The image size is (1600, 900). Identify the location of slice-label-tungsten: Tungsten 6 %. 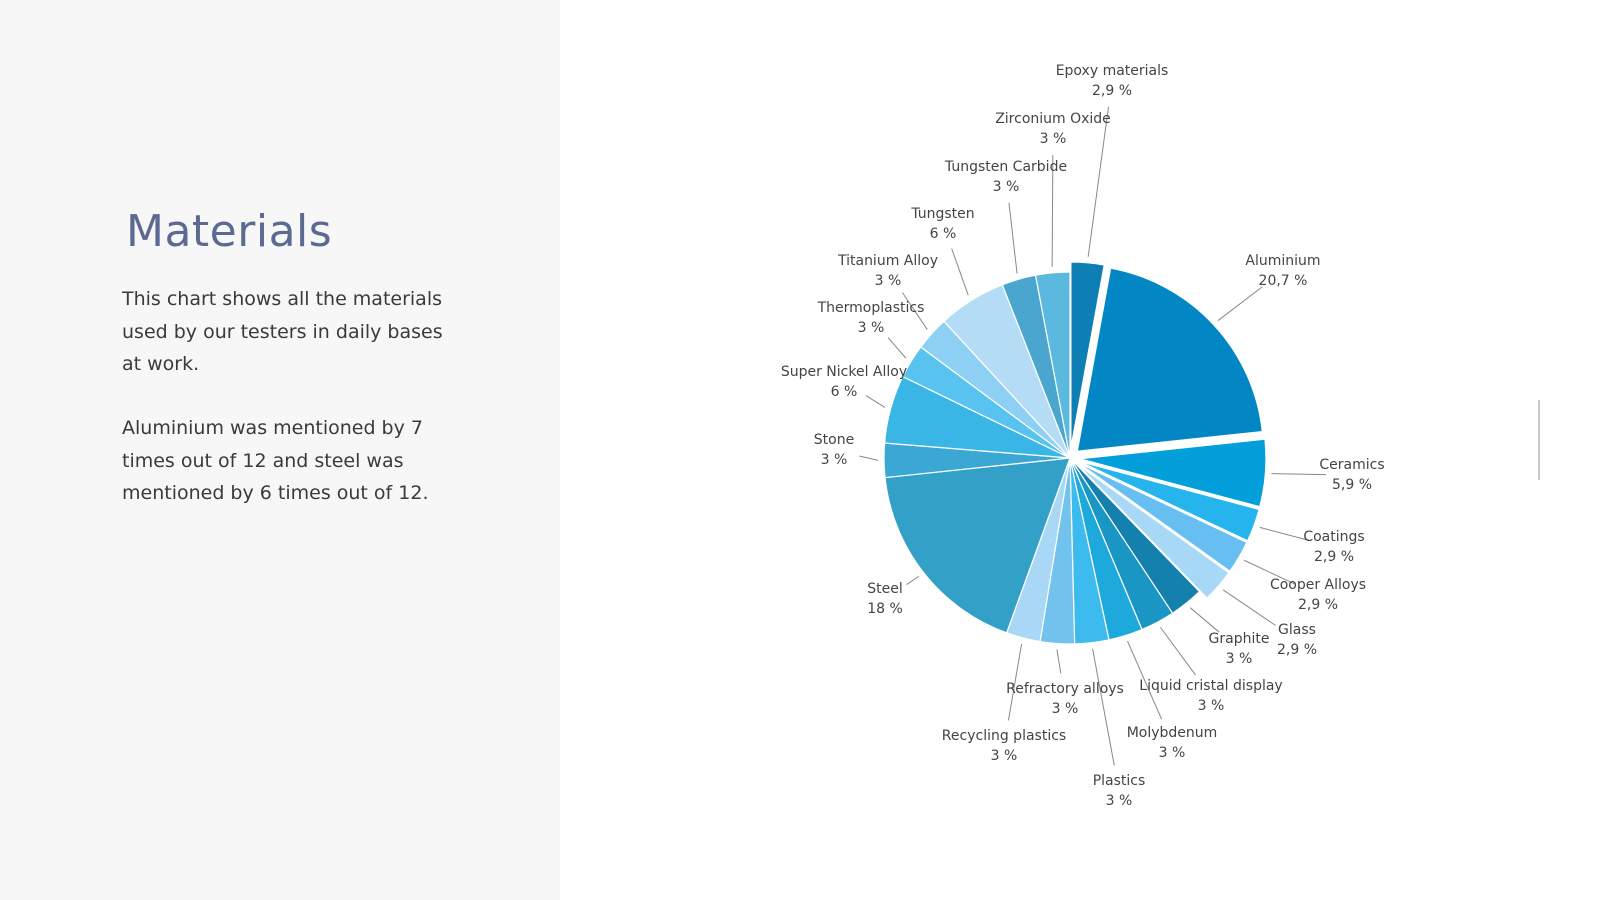
(942, 224).